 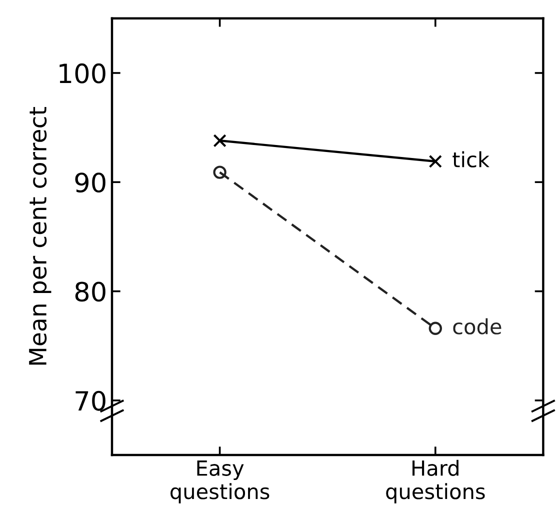 What do you see at coordinates (471, 159) in the screenshot?
I see `series-label: tick` at bounding box center [471, 159].